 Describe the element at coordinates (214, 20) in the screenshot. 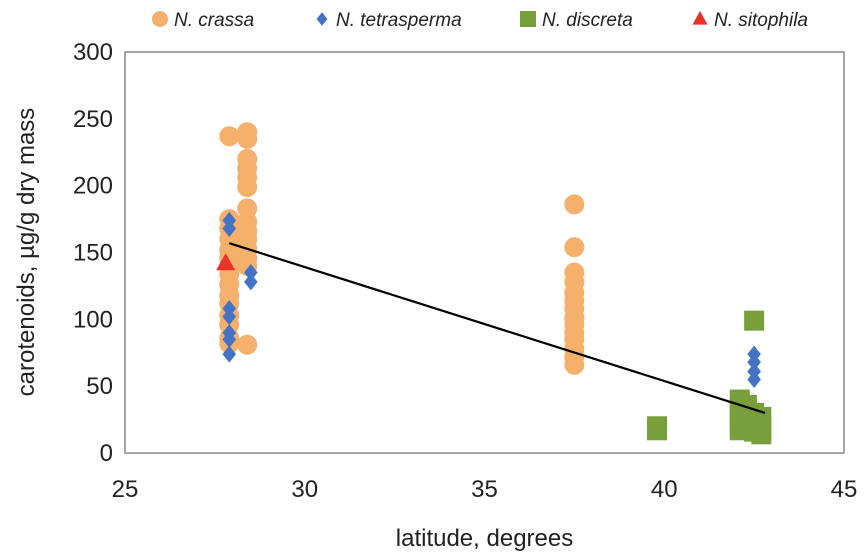

I see `legend-label-n-crassa: N. crassa` at that location.